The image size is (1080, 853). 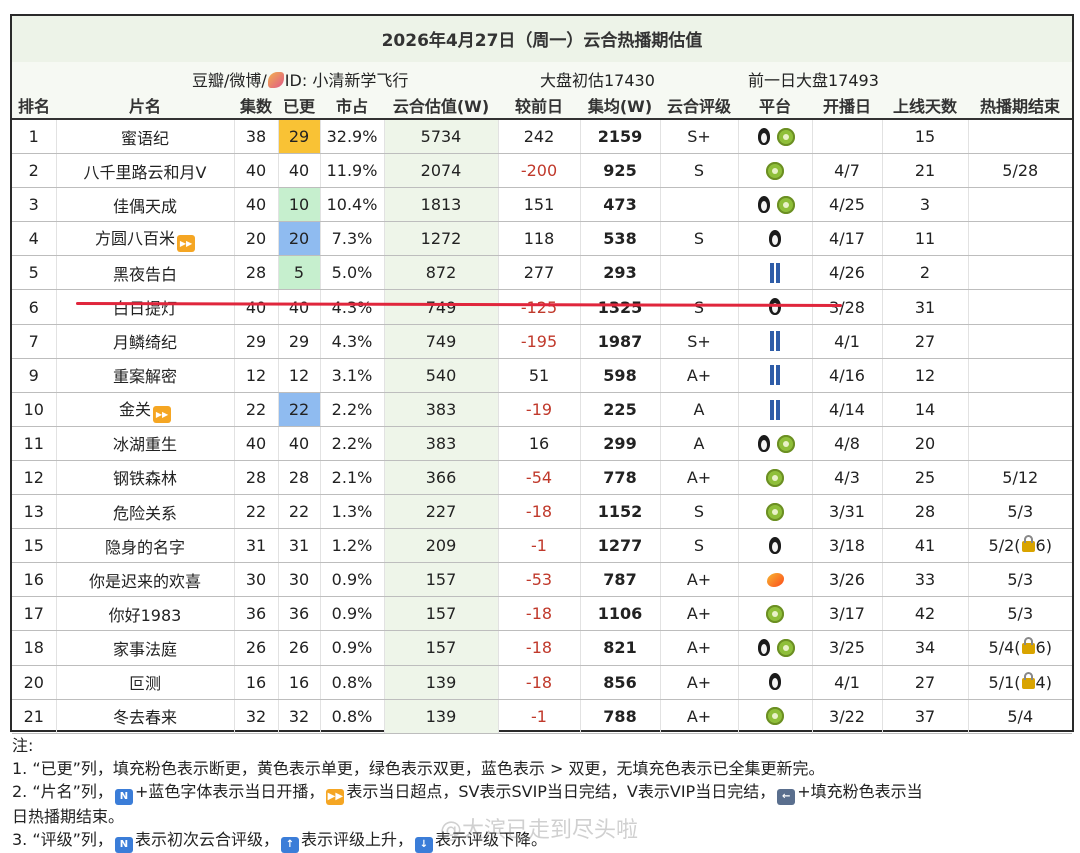 What do you see at coordinates (619, 614) in the screenshot?
I see `average-cell: 1106` at bounding box center [619, 614].